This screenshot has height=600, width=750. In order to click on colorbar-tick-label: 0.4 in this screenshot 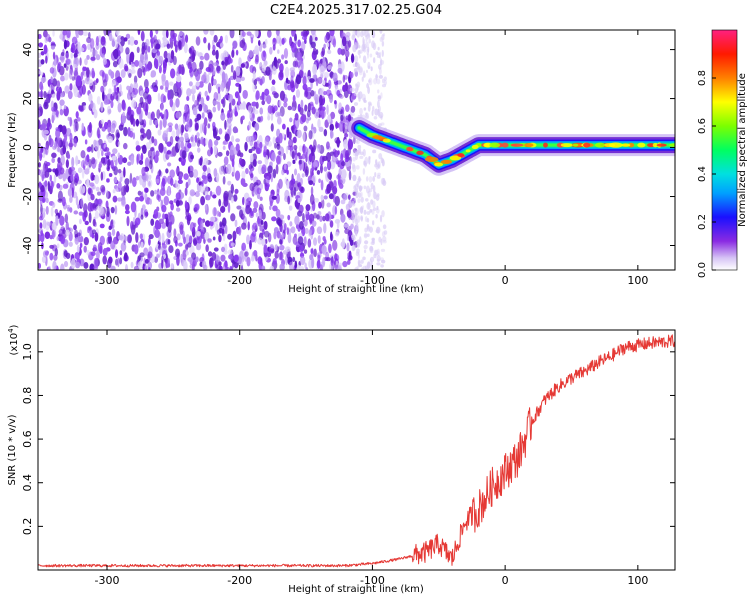, I will do `click(702, 174)`.